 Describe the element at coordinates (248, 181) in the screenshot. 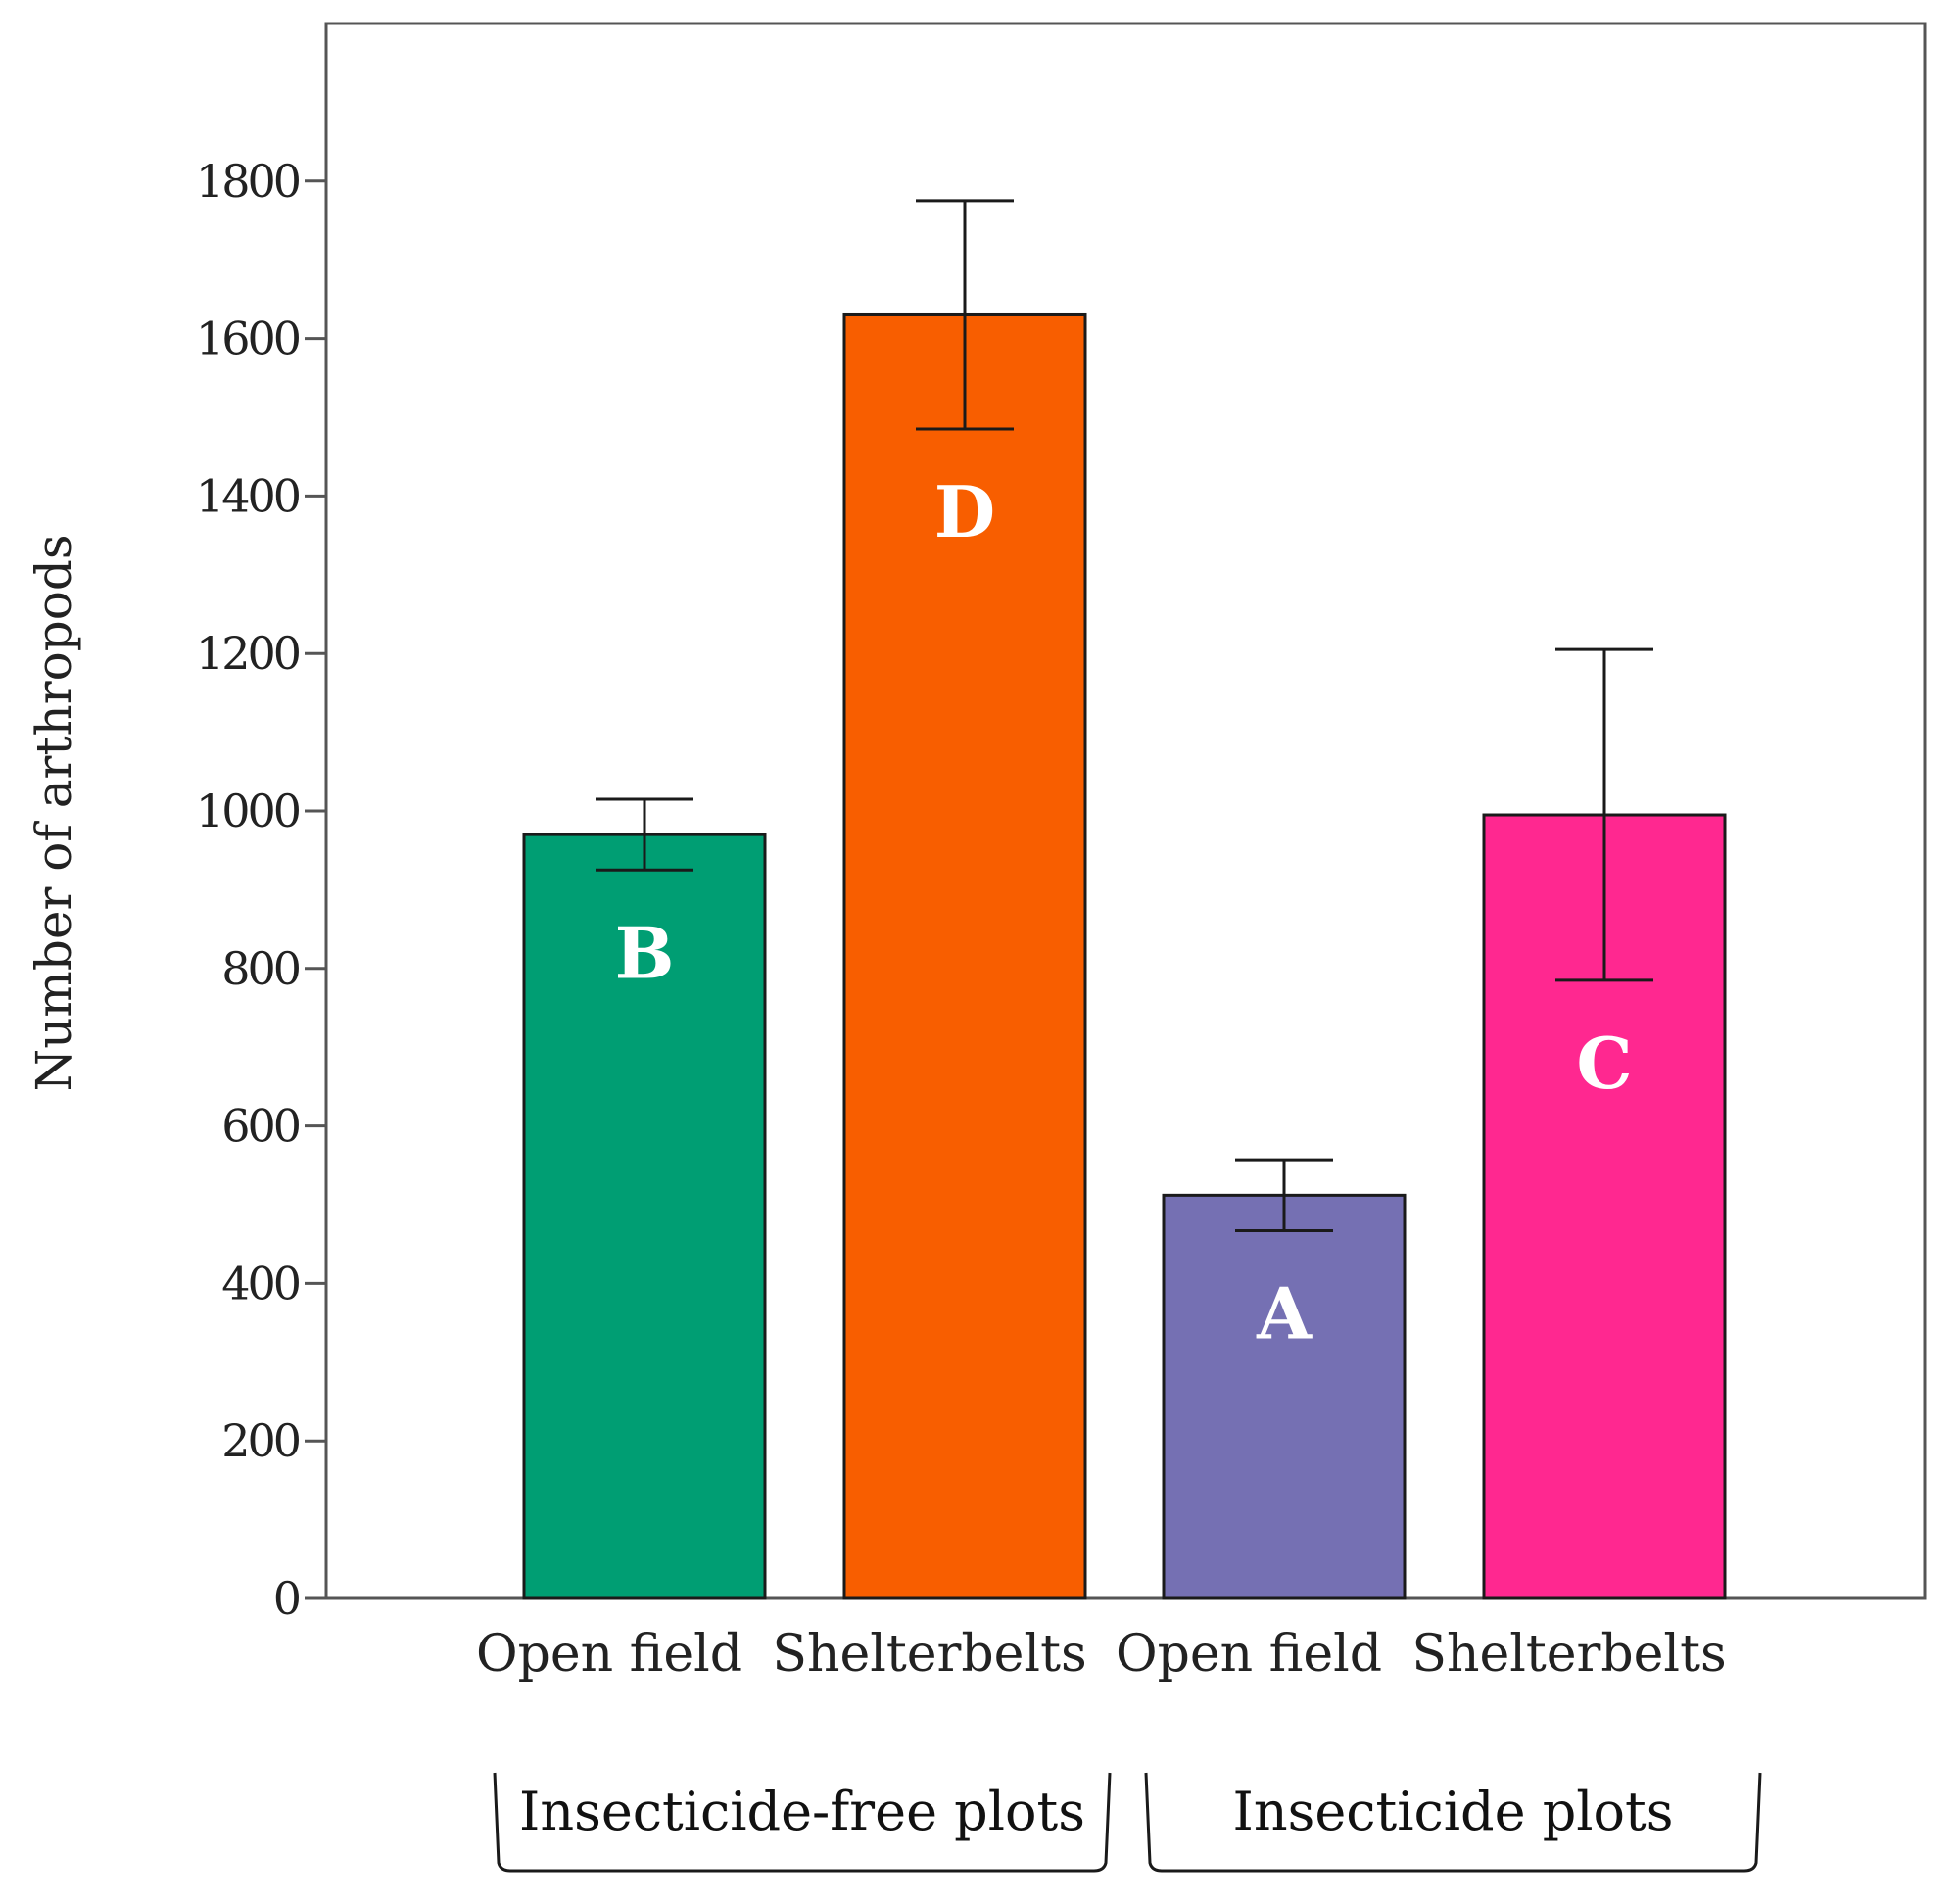

I see `y-tick-label: 1800` at that location.